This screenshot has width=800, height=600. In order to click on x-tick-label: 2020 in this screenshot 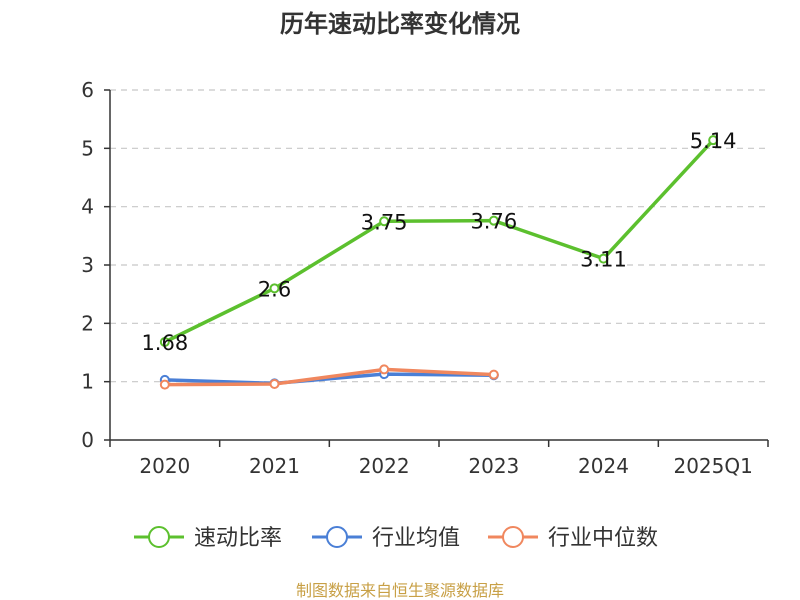, I will do `click(164, 466)`.